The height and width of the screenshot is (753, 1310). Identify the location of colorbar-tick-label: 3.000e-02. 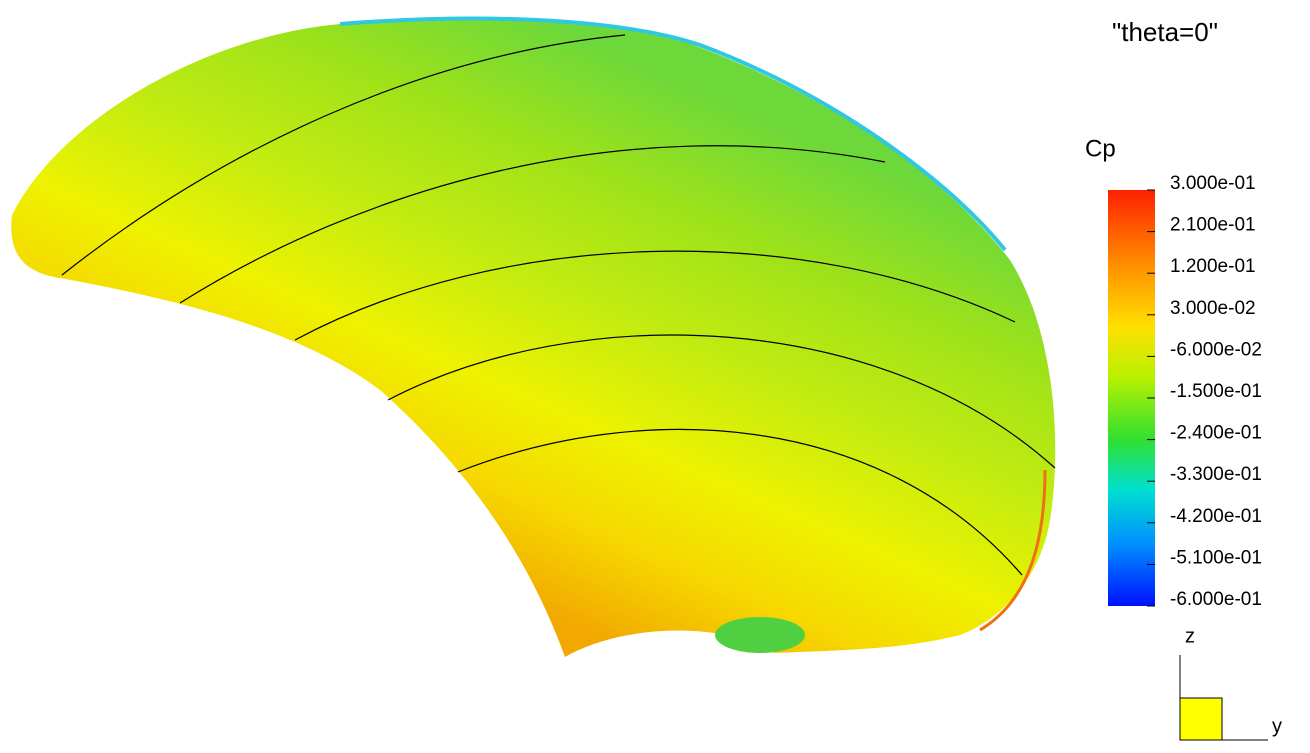
(1213, 308).